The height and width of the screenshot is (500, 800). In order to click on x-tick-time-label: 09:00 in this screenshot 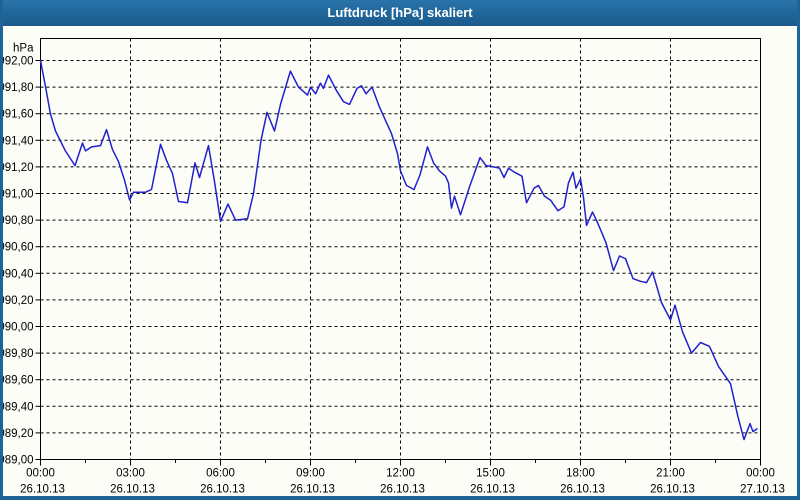, I will do `click(310, 474)`.